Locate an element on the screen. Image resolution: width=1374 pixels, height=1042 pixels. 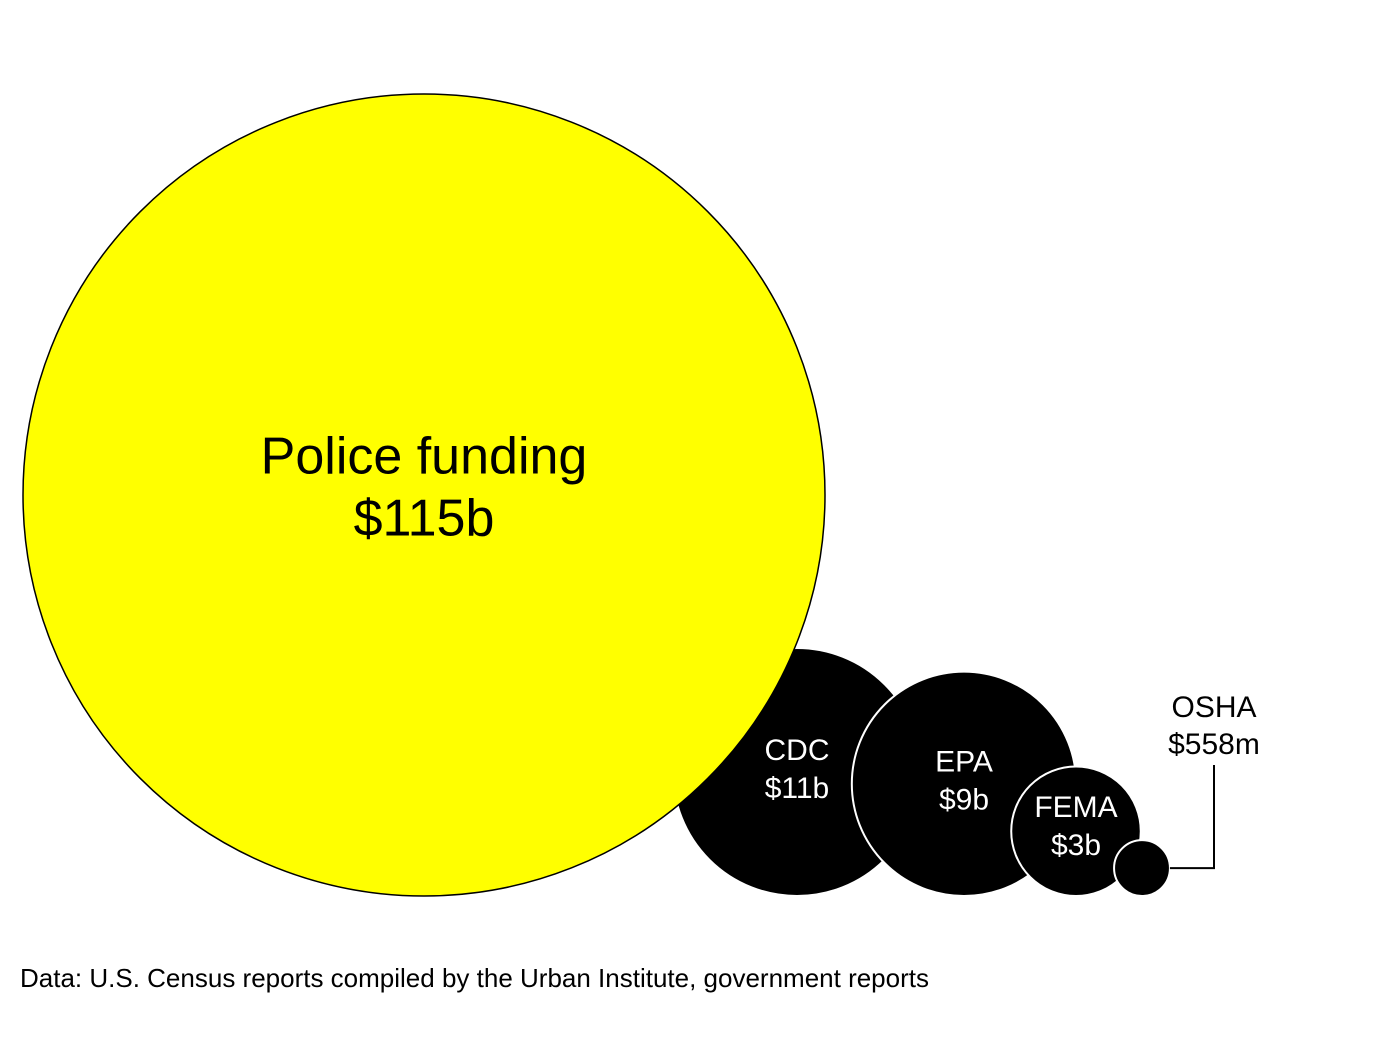
leader-line is located at coordinates (1192, 817).